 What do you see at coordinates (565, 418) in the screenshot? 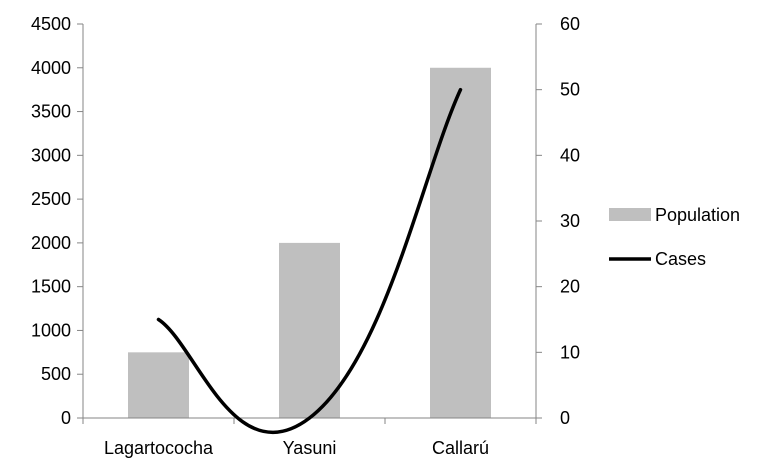
I see `right-tick-label: 0` at bounding box center [565, 418].